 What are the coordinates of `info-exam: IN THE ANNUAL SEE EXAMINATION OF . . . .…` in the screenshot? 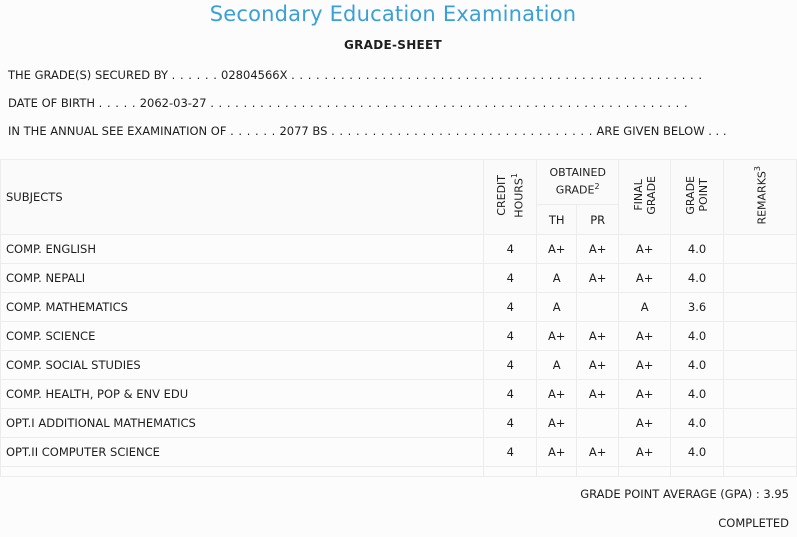 It's located at (367, 131).